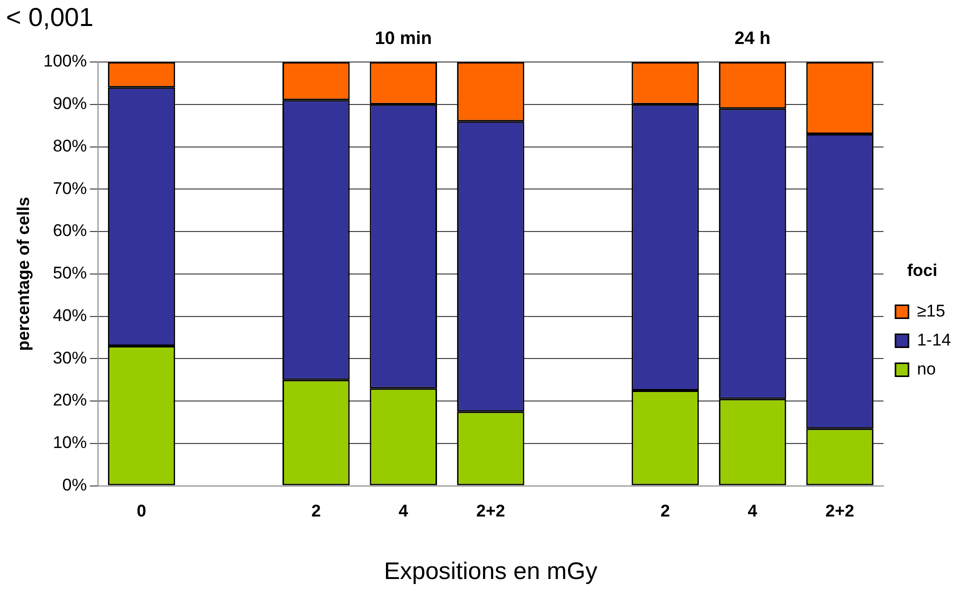 Image resolution: width=967 pixels, height=597 pixels. What do you see at coordinates (65, 61) in the screenshot?
I see `y-tick-label: 100%` at bounding box center [65, 61].